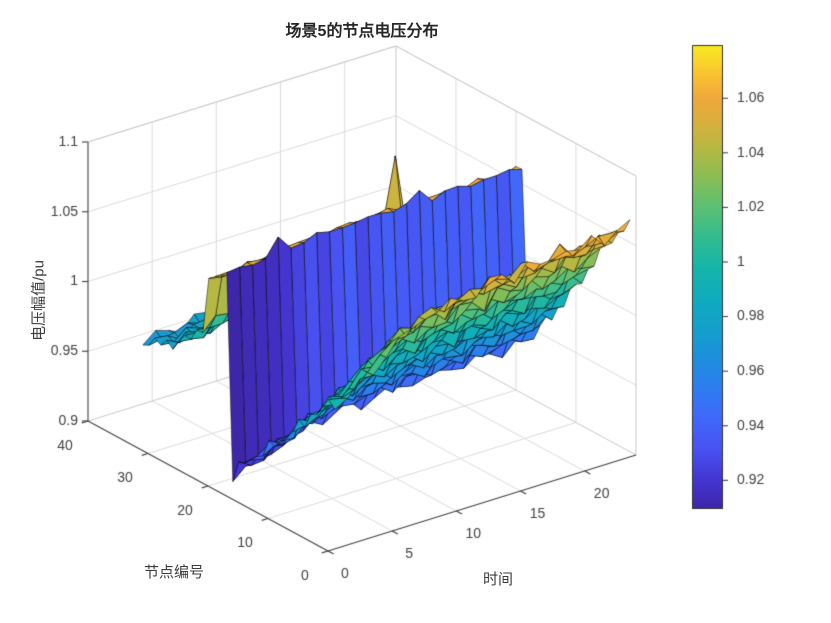 The image size is (831, 623). I want to click on y-axis-label: 节点编号, so click(173, 572).